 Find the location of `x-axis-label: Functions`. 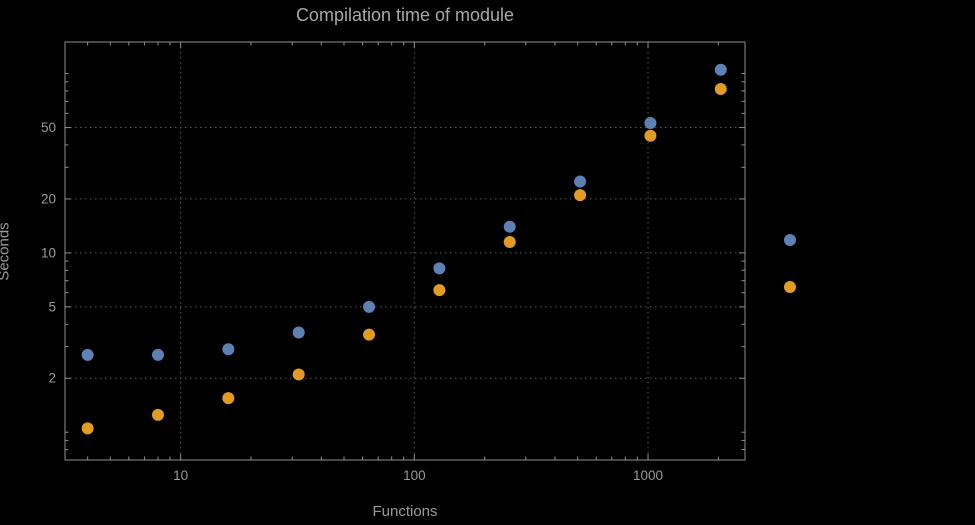

x-axis-label: Functions is located at coordinates (405, 511).